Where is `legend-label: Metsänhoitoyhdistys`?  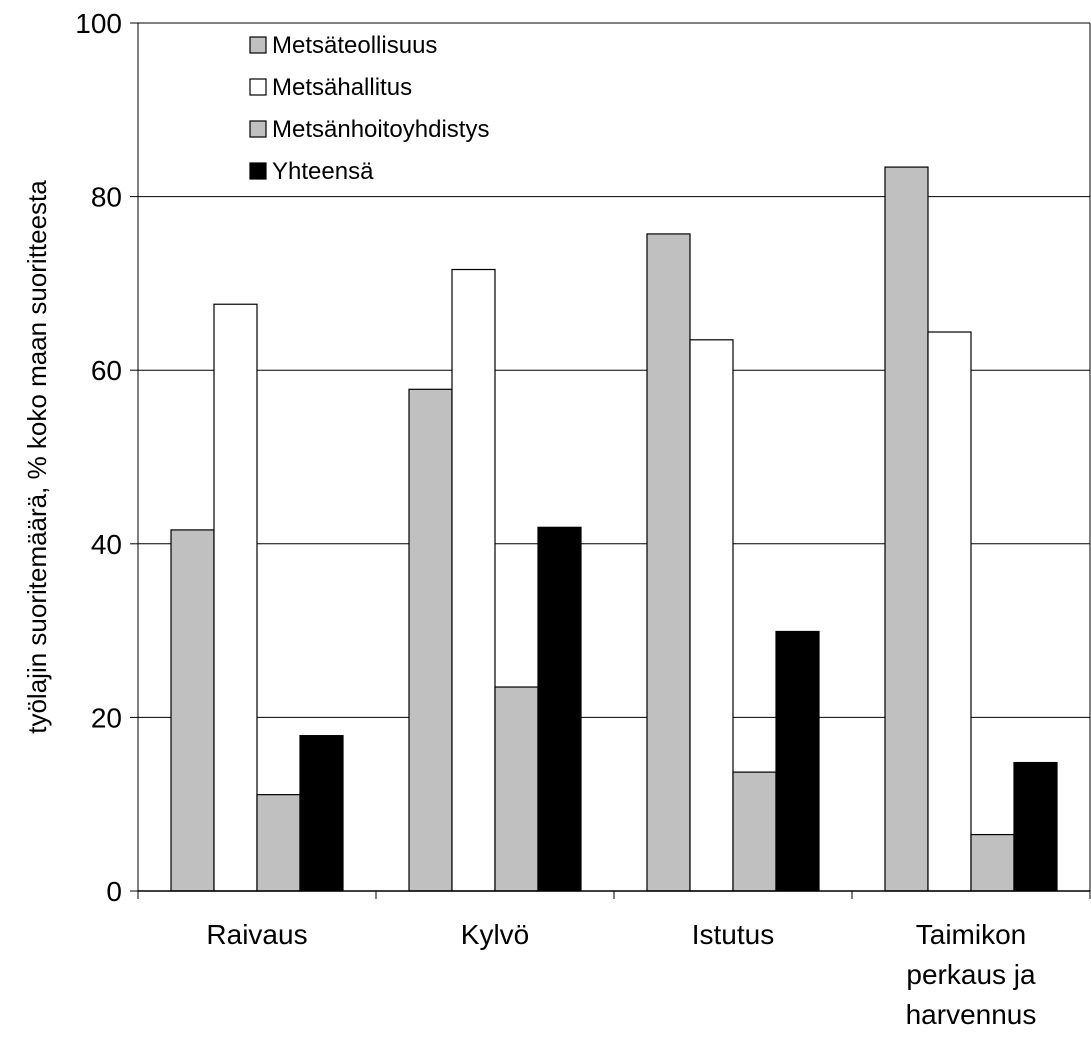 legend-label: Metsänhoitoyhdistys is located at coordinates (380, 129).